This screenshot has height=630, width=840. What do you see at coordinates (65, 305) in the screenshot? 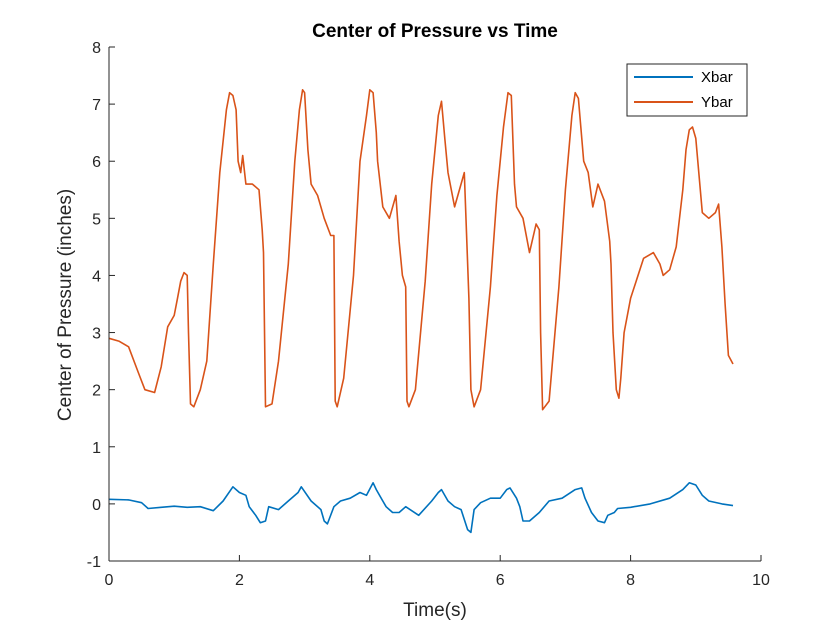
I see `y-axis-label: Center of Pressure (inches)` at bounding box center [65, 305].